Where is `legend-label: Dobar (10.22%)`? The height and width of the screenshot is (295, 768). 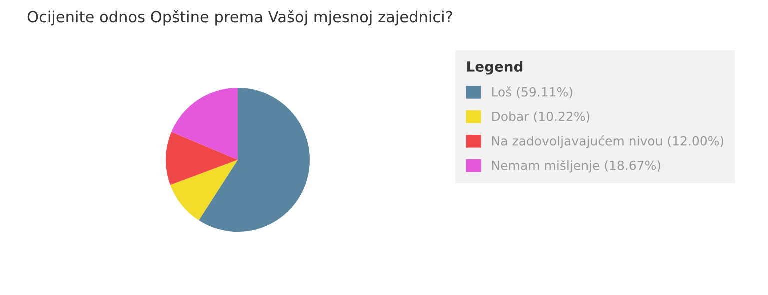
legend-label: Dobar (10.22%) is located at coordinates (541, 117).